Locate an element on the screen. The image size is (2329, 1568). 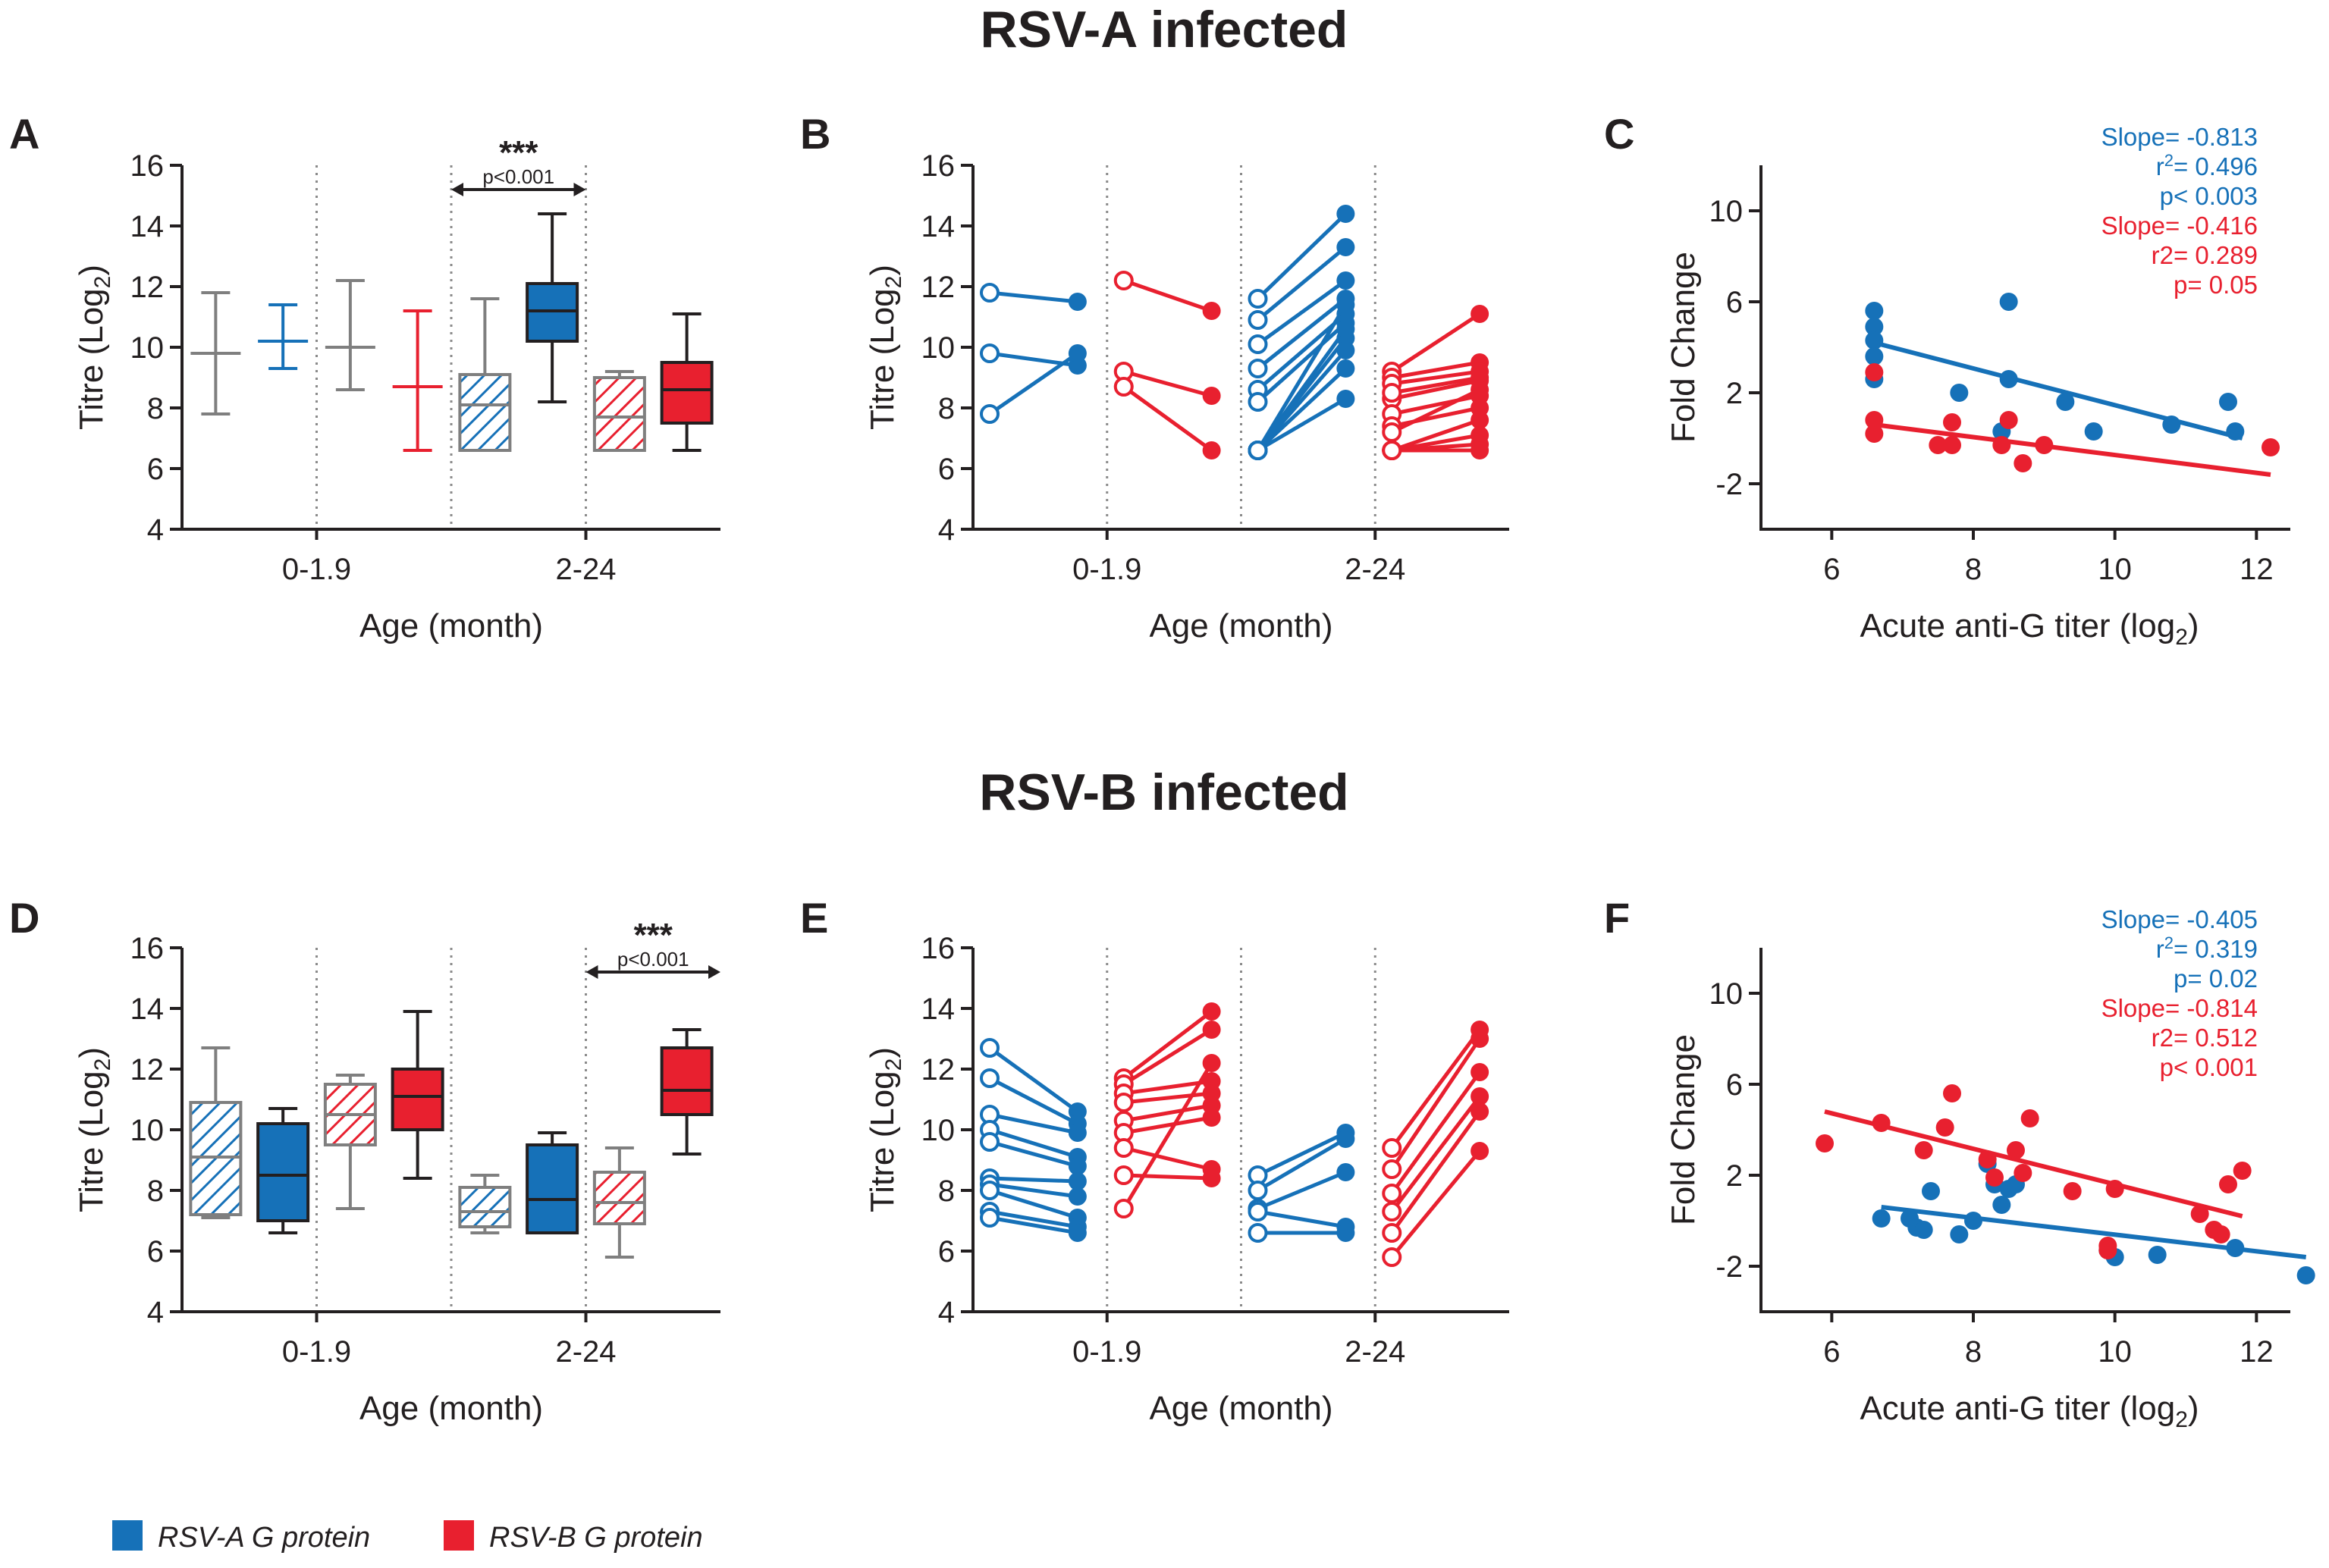
box-2-24-rsv-a-g-protein-acute is located at coordinates (485, 1204).